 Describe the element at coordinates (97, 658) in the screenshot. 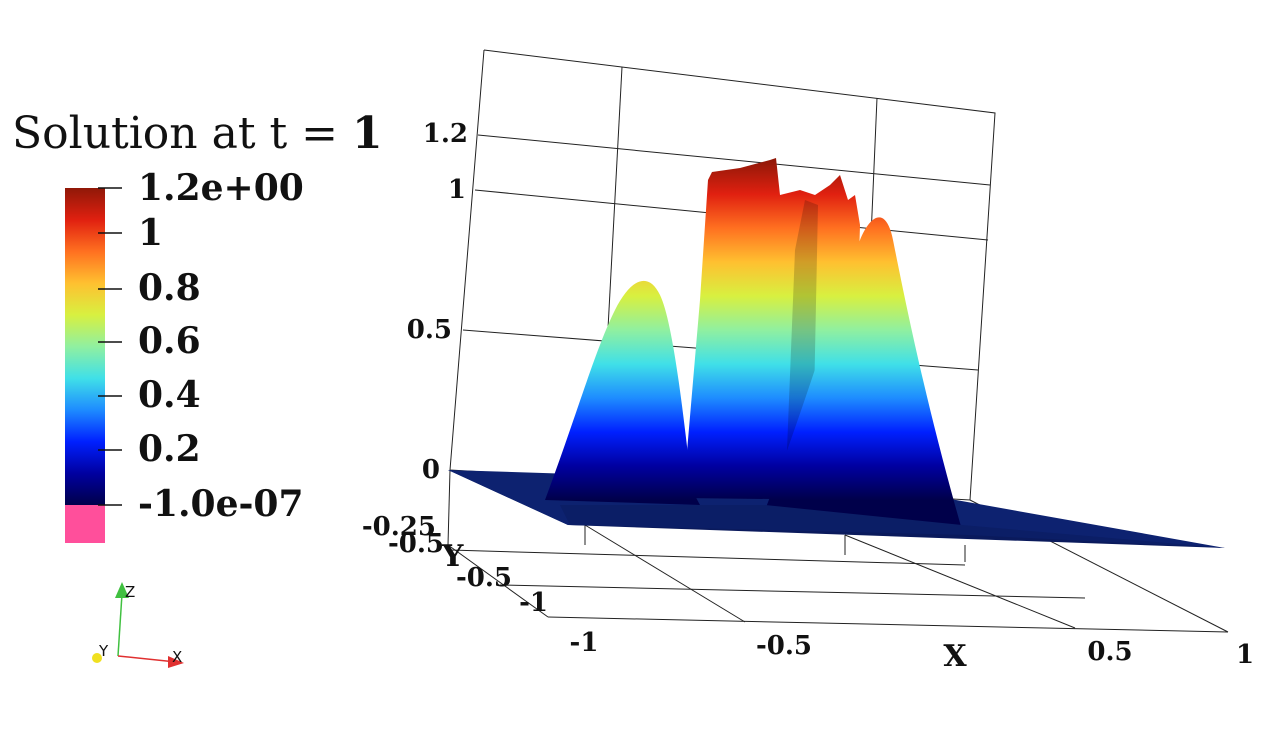

I see `orientation-y-axis-dot` at that location.